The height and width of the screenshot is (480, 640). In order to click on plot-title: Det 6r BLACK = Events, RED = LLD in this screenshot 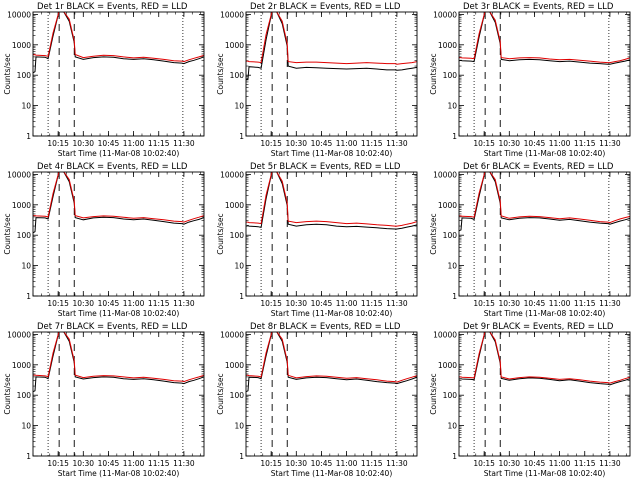, I will do `click(538, 167)`.